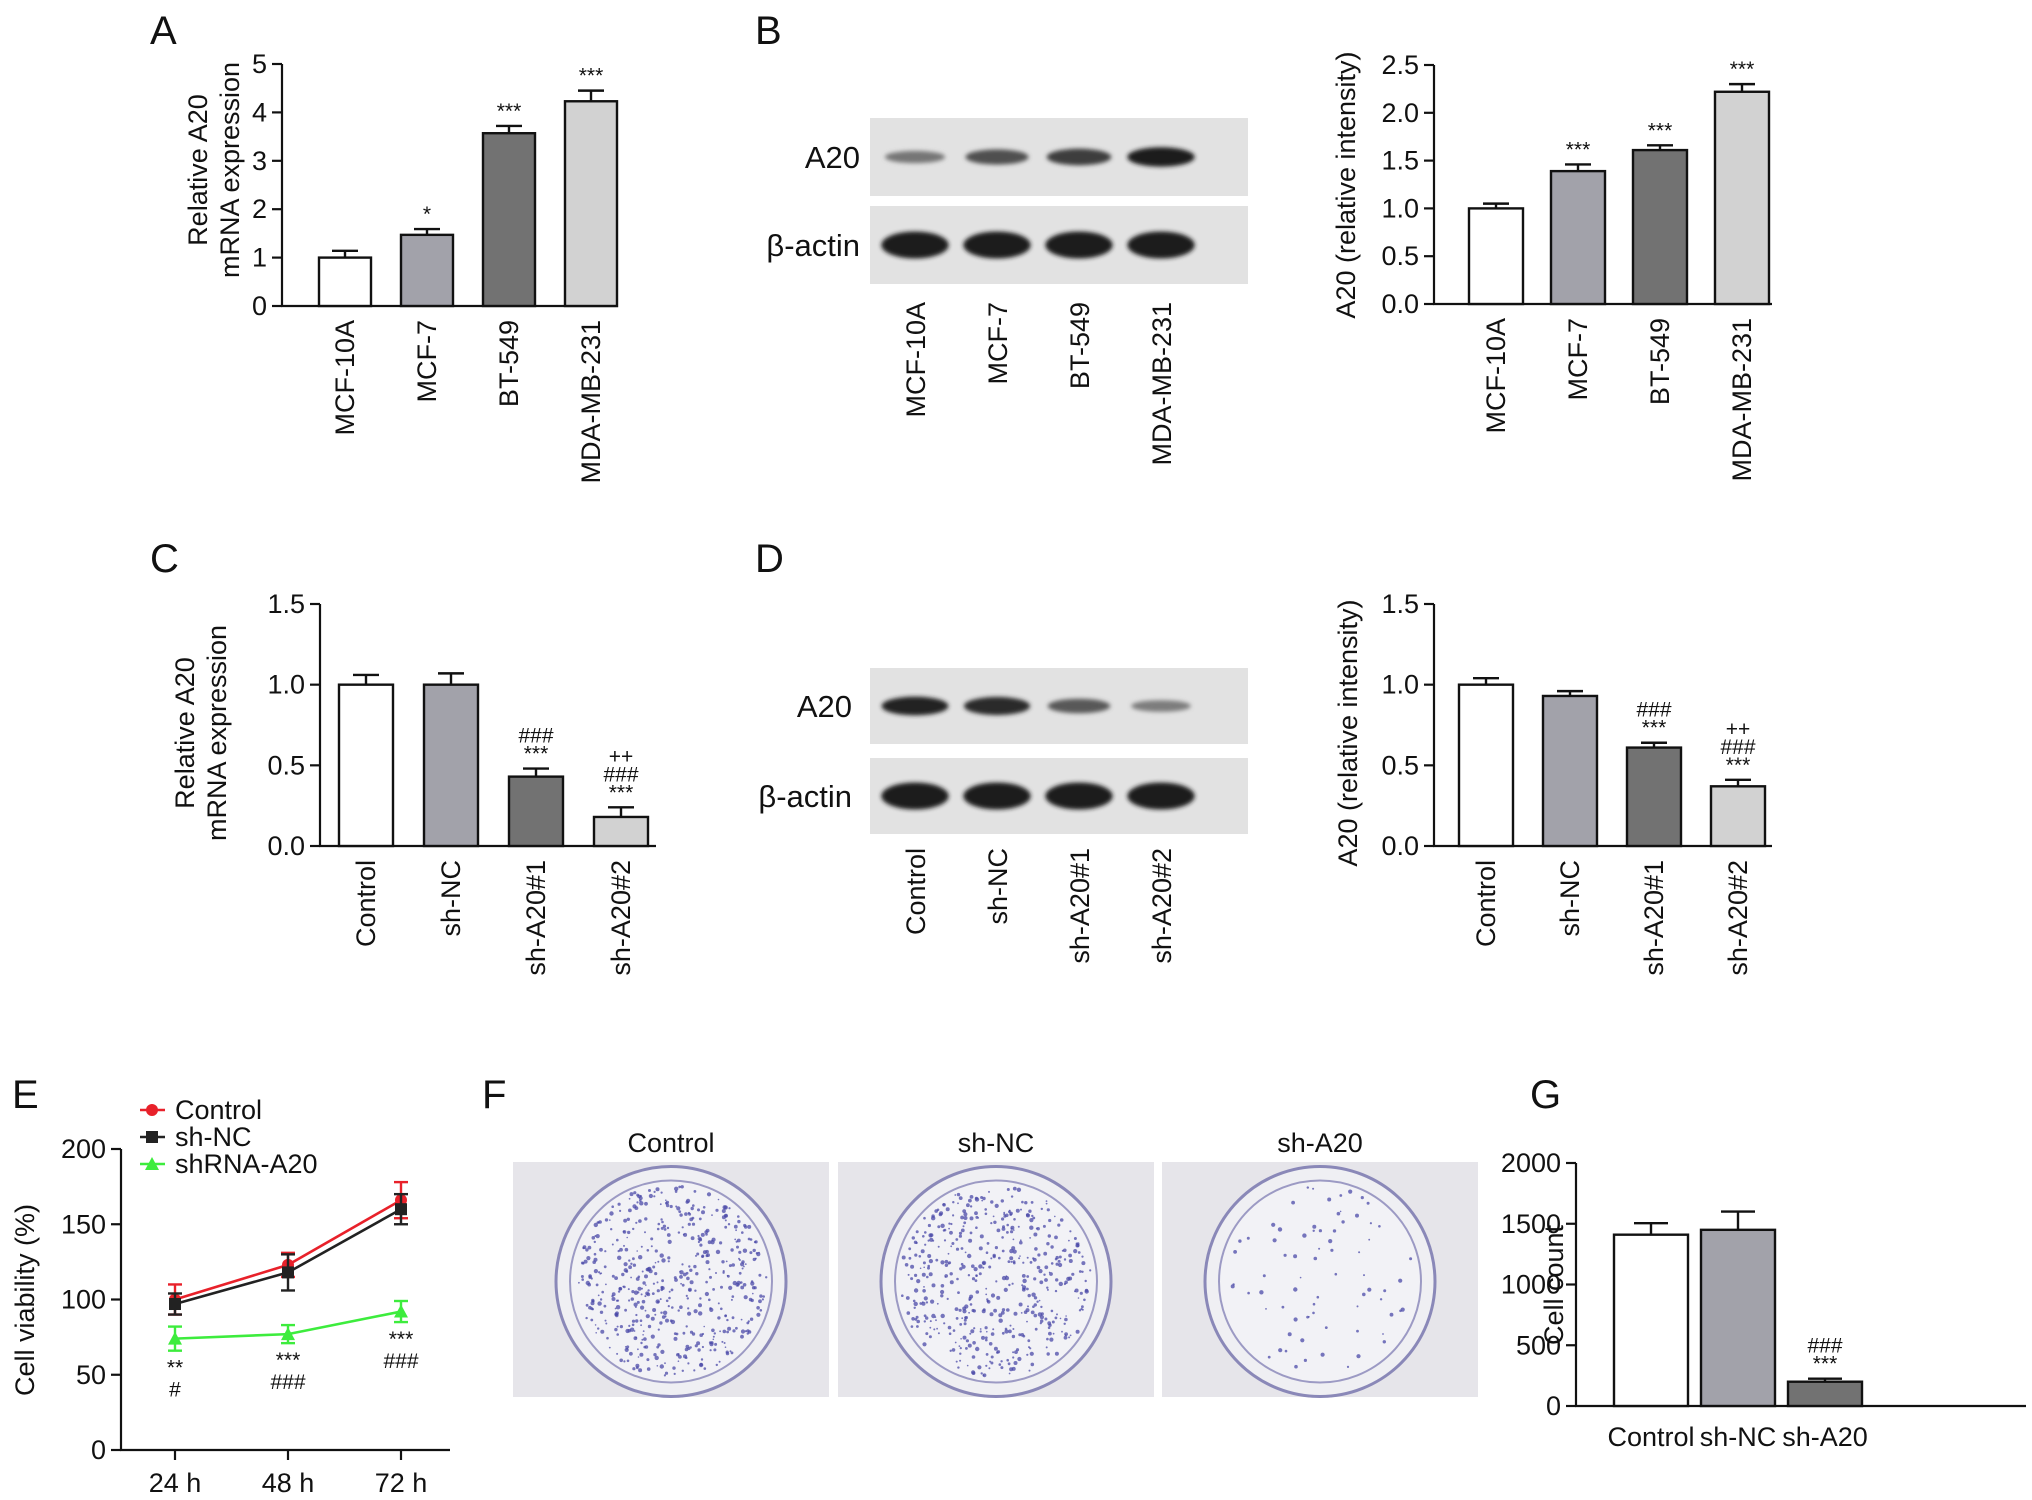 The image size is (2032, 1500). Describe the element at coordinates (1400, 65) in the screenshot. I see `b-y-tick-label: 2.5` at that location.